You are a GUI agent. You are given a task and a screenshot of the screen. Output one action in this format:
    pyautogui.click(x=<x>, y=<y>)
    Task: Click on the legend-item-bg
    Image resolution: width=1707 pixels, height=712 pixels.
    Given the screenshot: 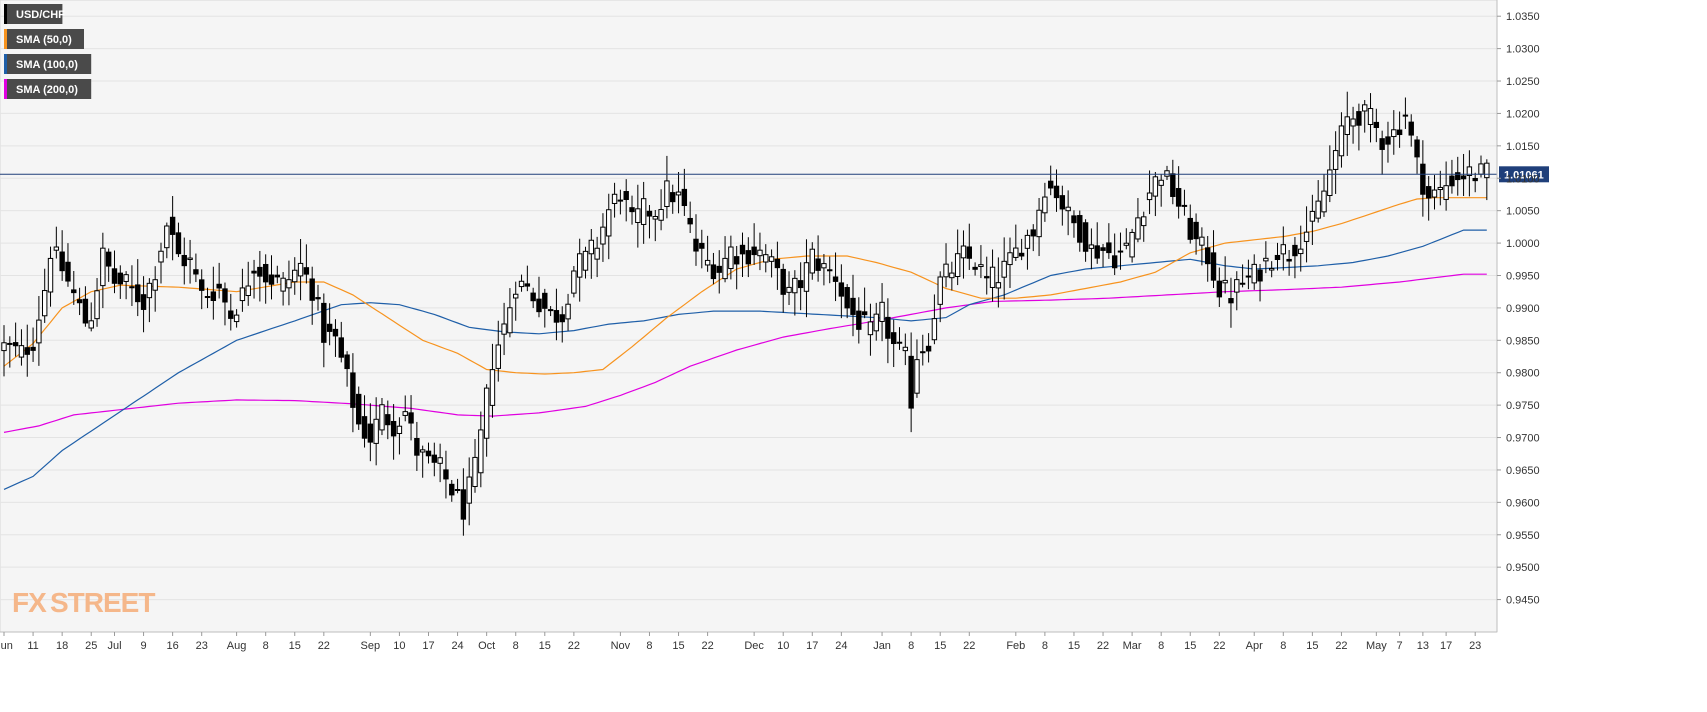 What is the action you would take?
    pyautogui.click(x=33, y=14)
    